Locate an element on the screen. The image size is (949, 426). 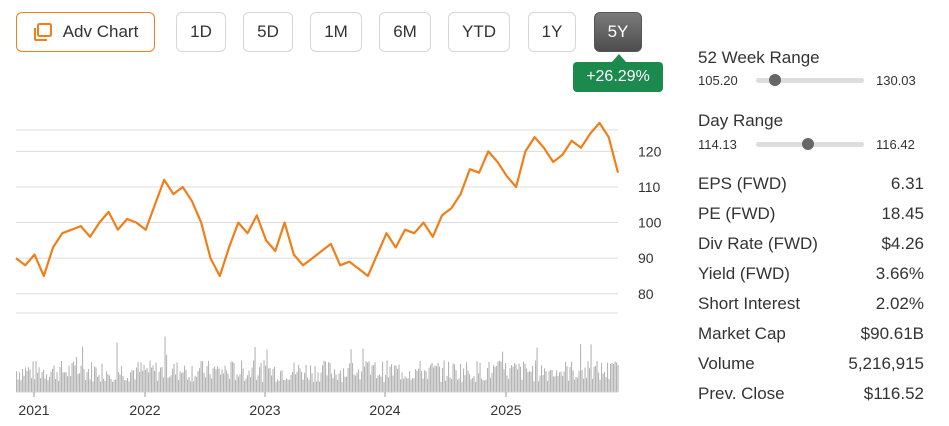
period-1y-button: 1Y is located at coordinates (552, 32).